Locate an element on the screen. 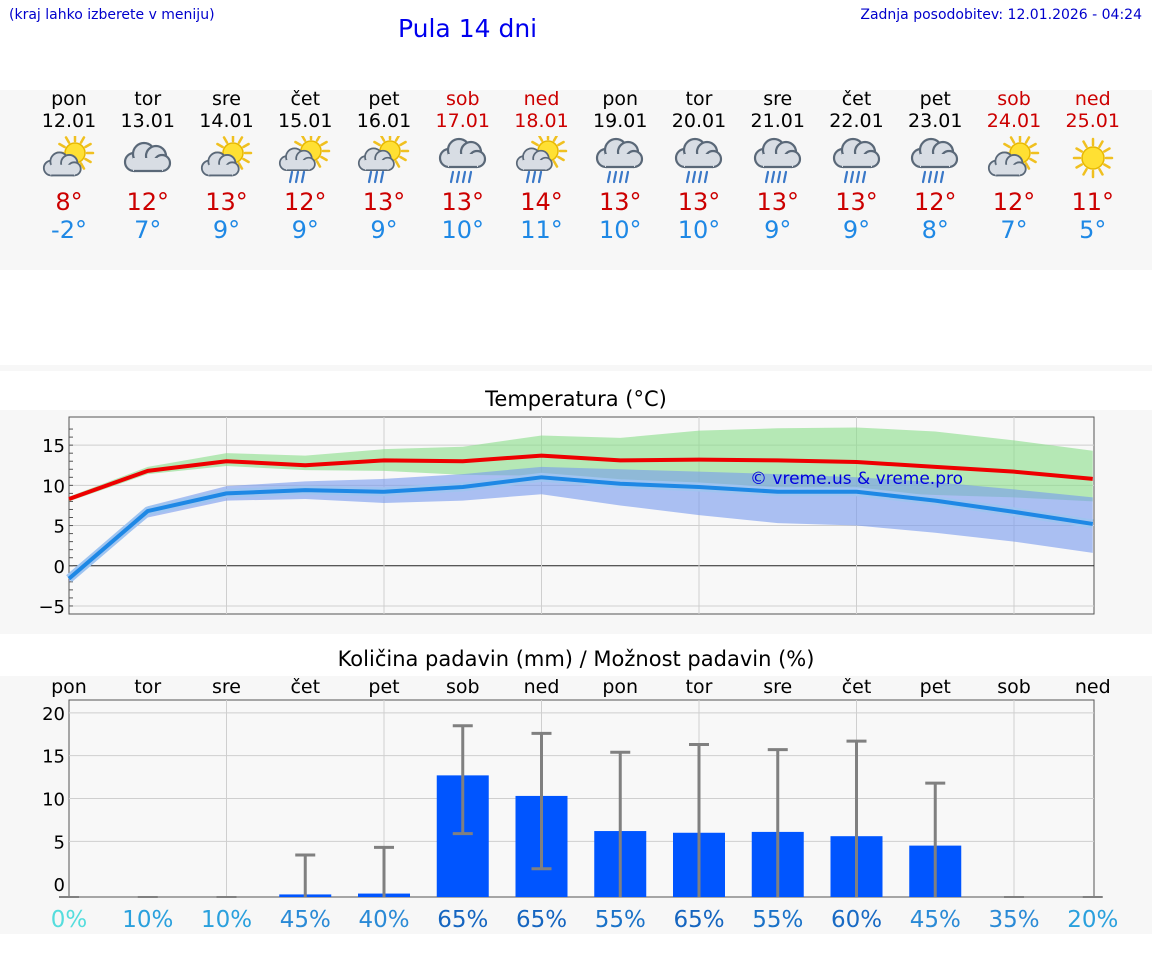 The height and width of the screenshot is (975, 1152). watermark: © vreme.us & vreme.pro is located at coordinates (856, 479).